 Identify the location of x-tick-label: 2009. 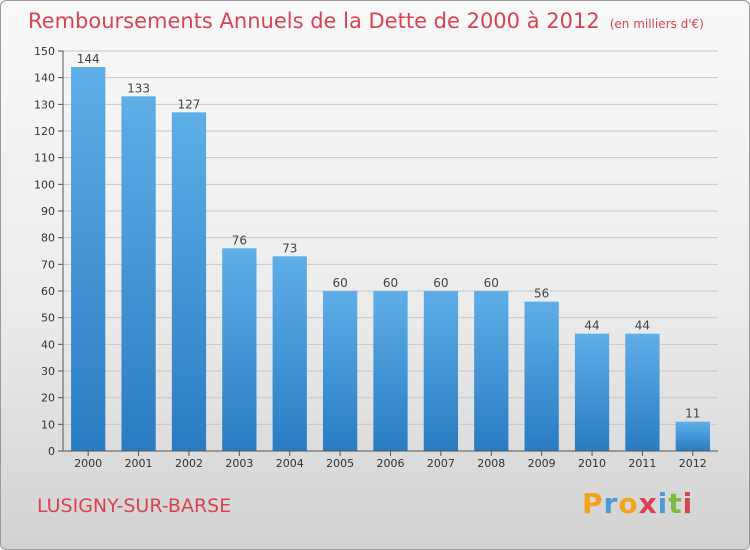
(542, 463).